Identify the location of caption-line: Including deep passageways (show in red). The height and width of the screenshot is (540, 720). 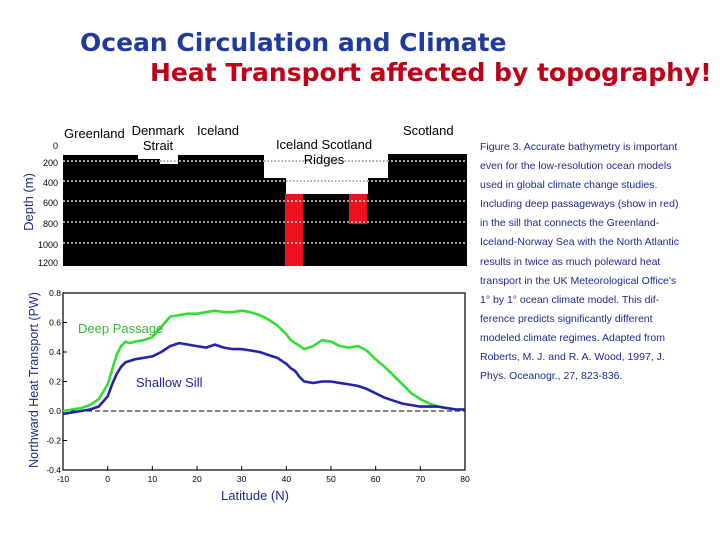
(579, 204).